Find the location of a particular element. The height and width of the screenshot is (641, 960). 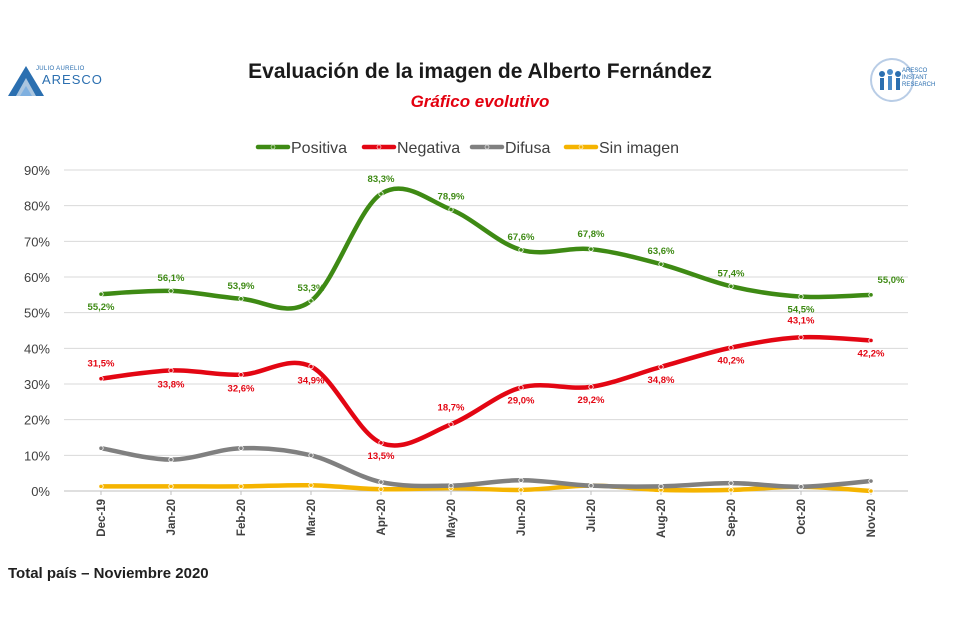

data-label: 13,5% is located at coordinates (381, 456).